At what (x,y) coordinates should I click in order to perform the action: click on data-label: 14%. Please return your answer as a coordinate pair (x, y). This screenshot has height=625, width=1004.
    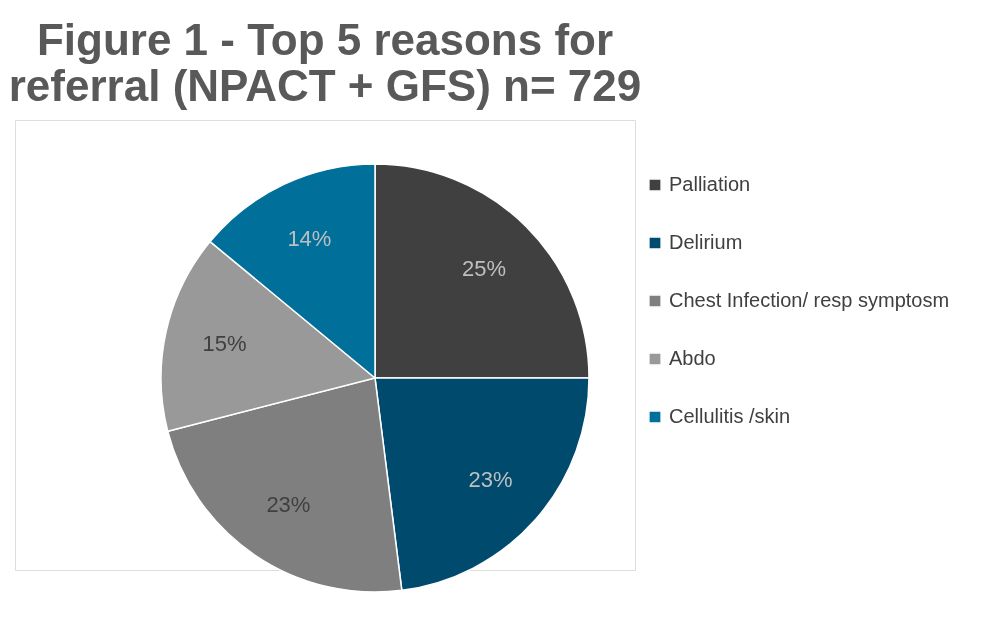
    Looking at the image, I should click on (309, 238).